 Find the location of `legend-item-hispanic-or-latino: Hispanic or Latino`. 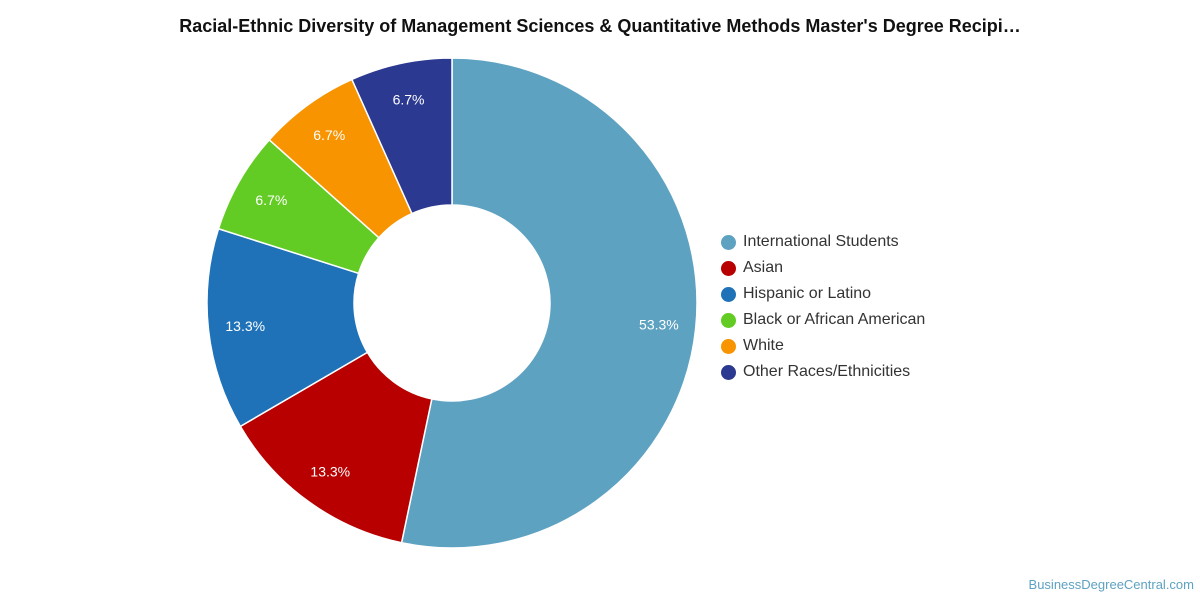

legend-item-hispanic-or-latino: Hispanic or Latino is located at coordinates (823, 294).